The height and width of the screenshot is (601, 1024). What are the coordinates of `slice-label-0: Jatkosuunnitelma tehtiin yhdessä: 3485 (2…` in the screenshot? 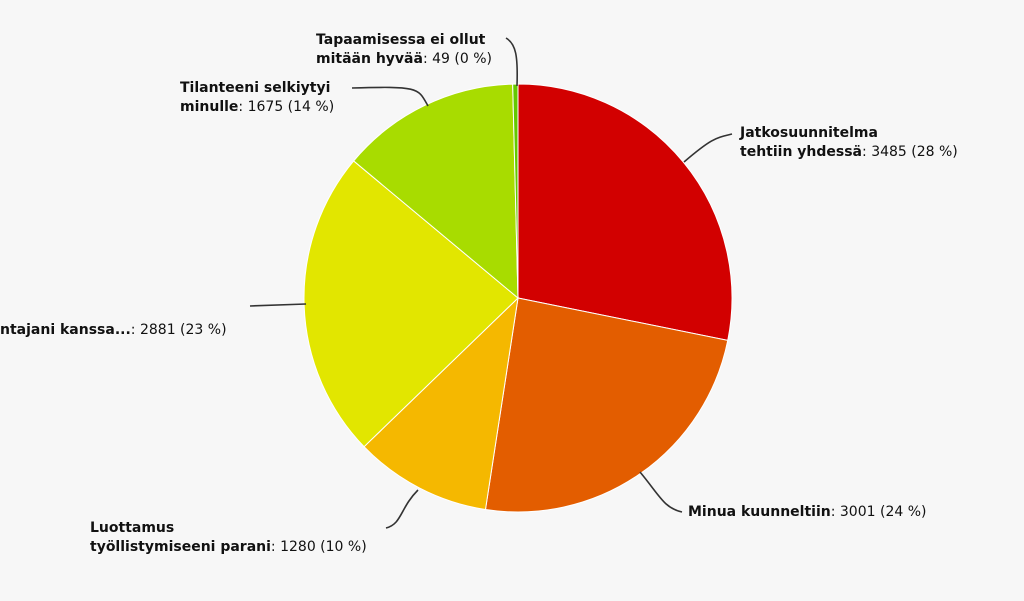 It's located at (848, 142).